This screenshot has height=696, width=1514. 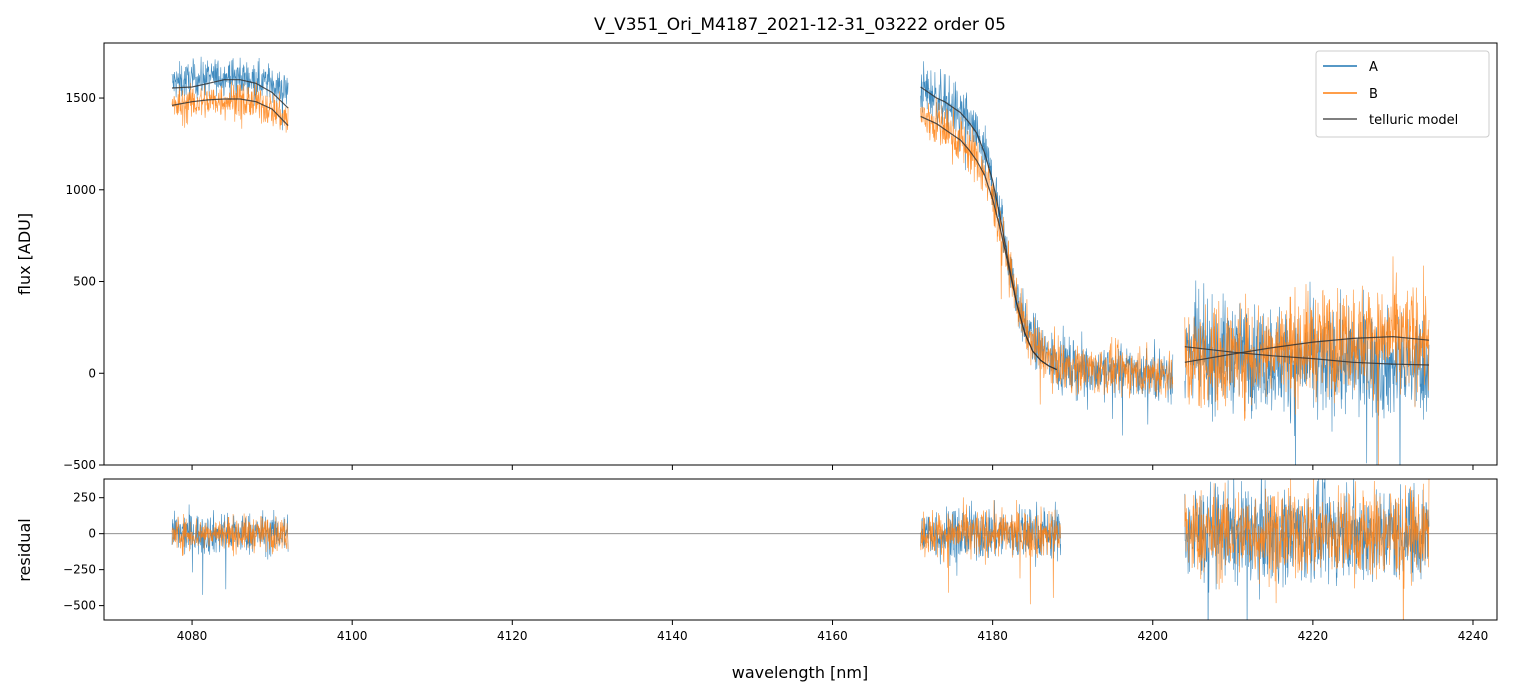 What do you see at coordinates (512, 636) in the screenshot?
I see `xtick-label-2: 4120` at bounding box center [512, 636].